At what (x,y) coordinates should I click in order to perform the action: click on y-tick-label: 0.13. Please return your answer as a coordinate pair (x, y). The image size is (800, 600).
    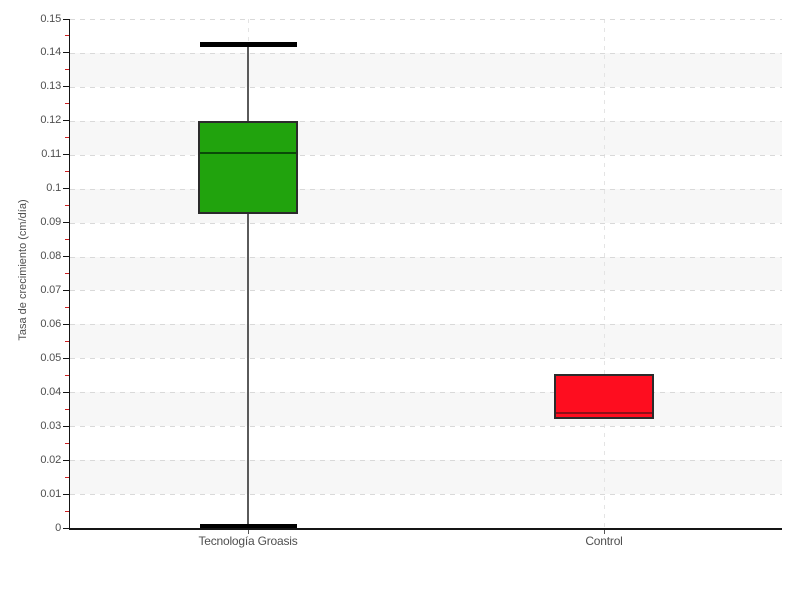
    Looking at the image, I should click on (50, 86).